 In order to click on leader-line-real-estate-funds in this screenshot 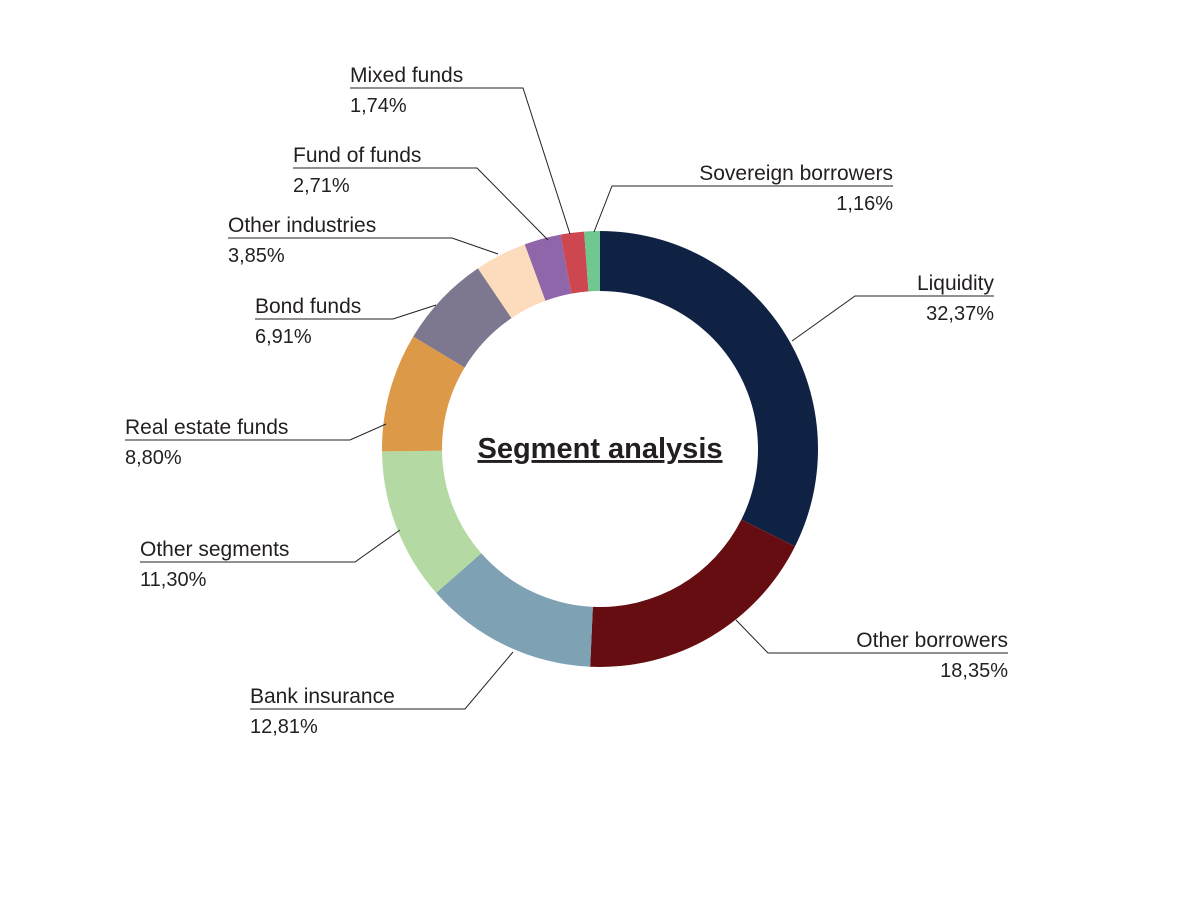, I will do `click(256, 432)`.